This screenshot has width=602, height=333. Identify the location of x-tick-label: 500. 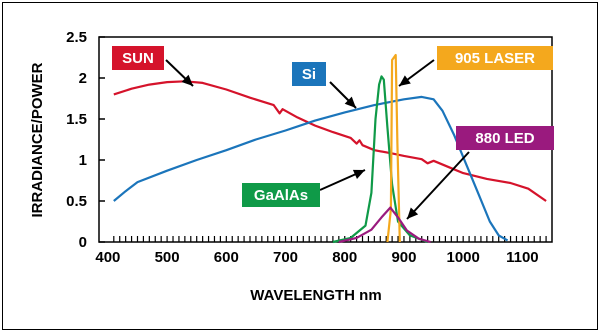
(167, 257).